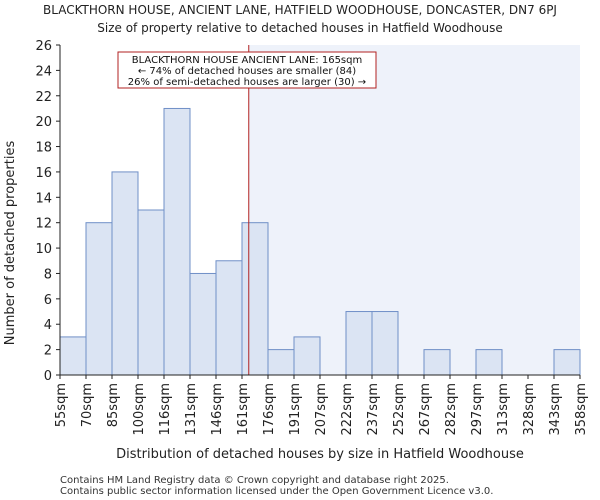 This screenshot has width=600, height=500. I want to click on y-tick-label-12: 12, so click(43, 224).